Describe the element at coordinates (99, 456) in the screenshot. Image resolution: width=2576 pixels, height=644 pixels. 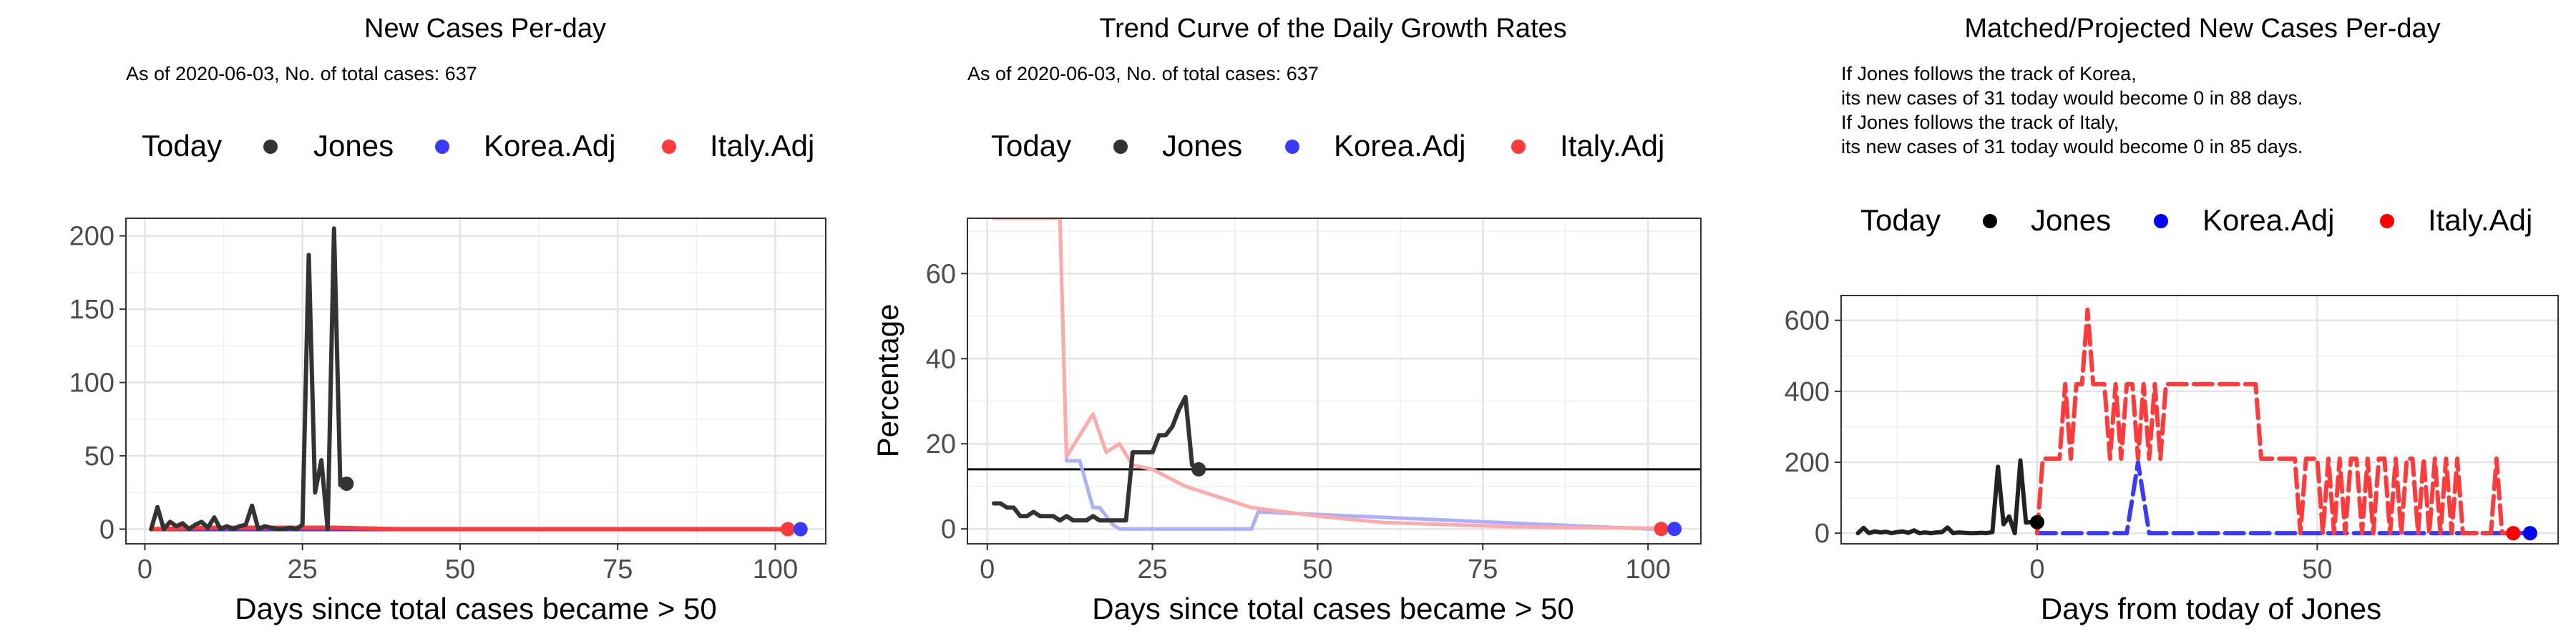
I see `y-tick-label: 50` at that location.